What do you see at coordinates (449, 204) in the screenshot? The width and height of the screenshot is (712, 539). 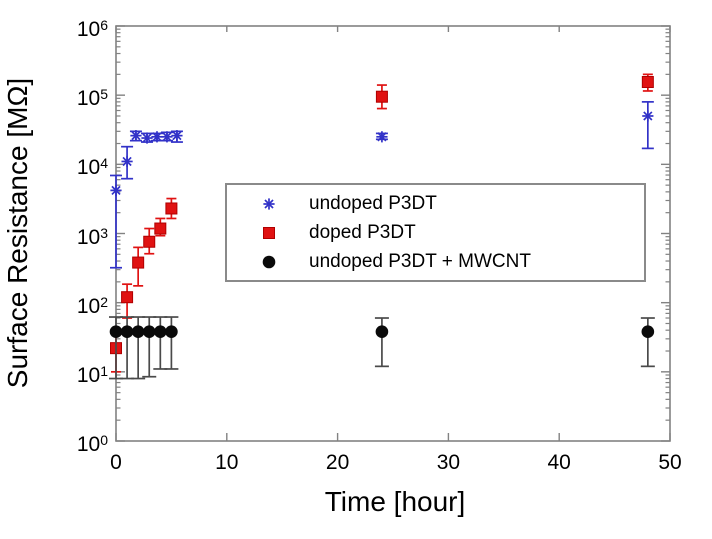 I see `legend-entry-undoped-p3dt: undoped P3DT` at bounding box center [449, 204].